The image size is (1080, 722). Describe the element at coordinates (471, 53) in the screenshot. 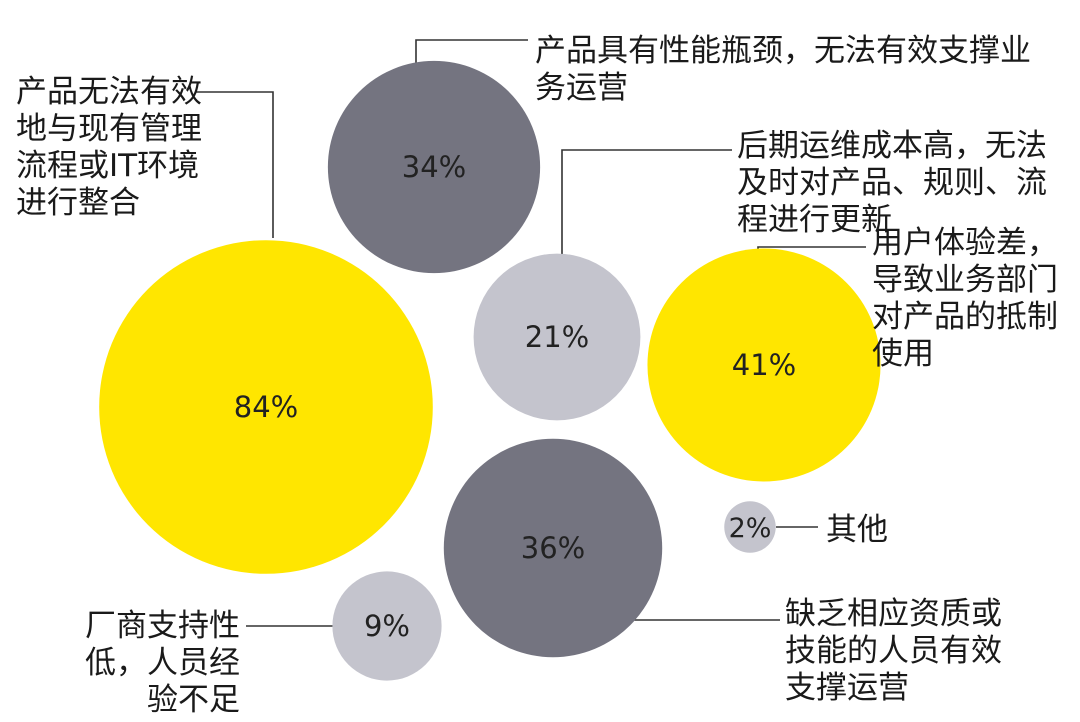

I see `leader-line-performance` at that location.